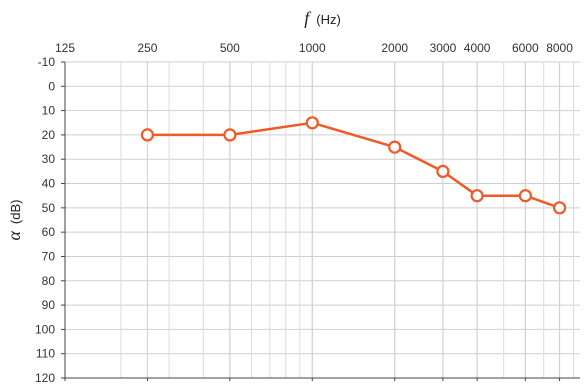 The height and width of the screenshot is (387, 585). What do you see at coordinates (49, 159) in the screenshot?
I see `y-tick-label: 30` at bounding box center [49, 159].